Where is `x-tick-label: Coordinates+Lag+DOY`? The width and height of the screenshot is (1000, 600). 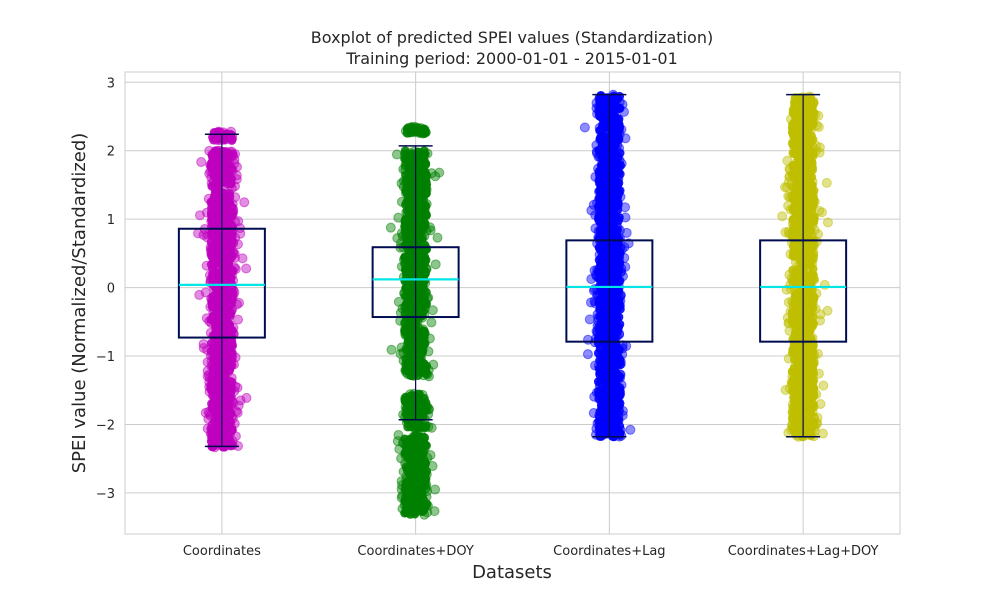
x-tick-label: Coordinates+Lag+DOY is located at coordinates (803, 551).